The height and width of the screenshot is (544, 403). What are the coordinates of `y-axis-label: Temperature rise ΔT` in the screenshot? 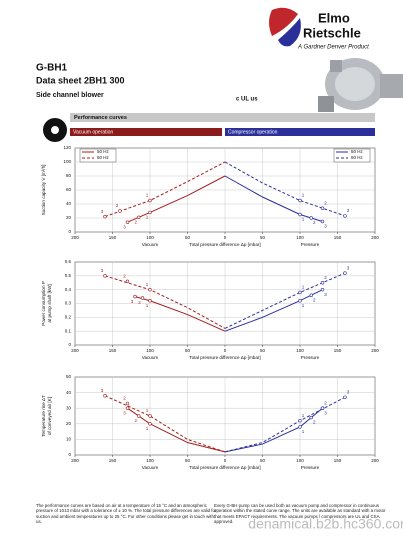 It's located at (43, 416).